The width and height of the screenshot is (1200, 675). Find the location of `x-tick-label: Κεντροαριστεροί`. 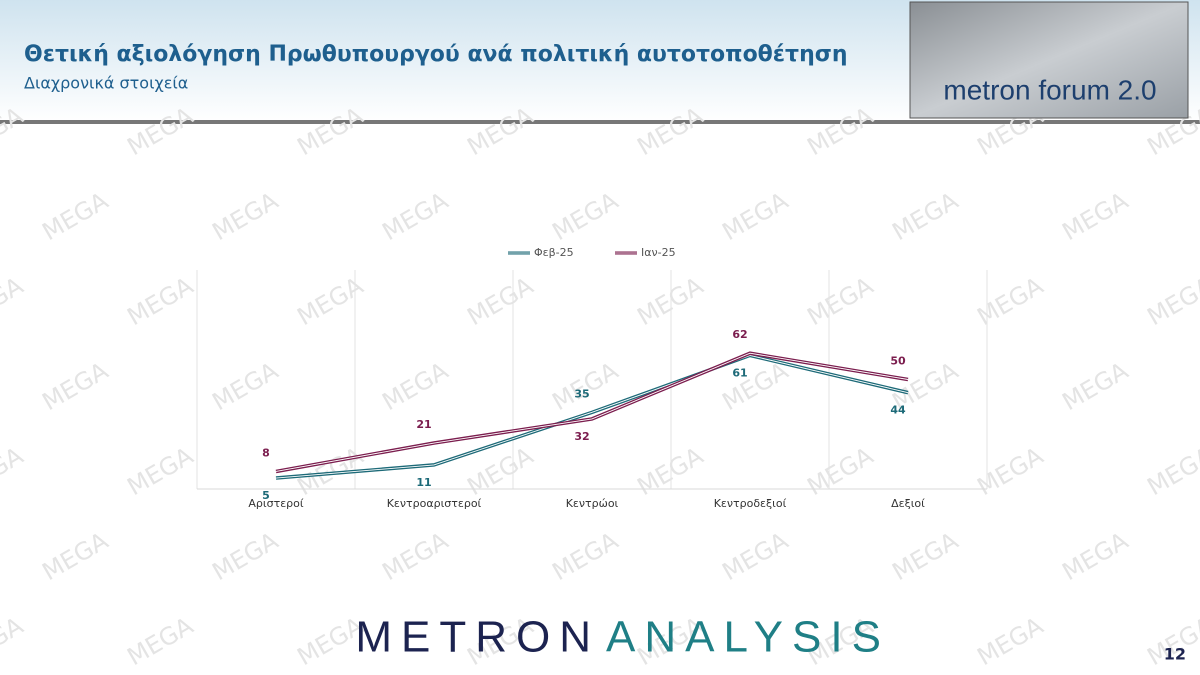

x-tick-label: Κεντροαριστεροί is located at coordinates (434, 503).